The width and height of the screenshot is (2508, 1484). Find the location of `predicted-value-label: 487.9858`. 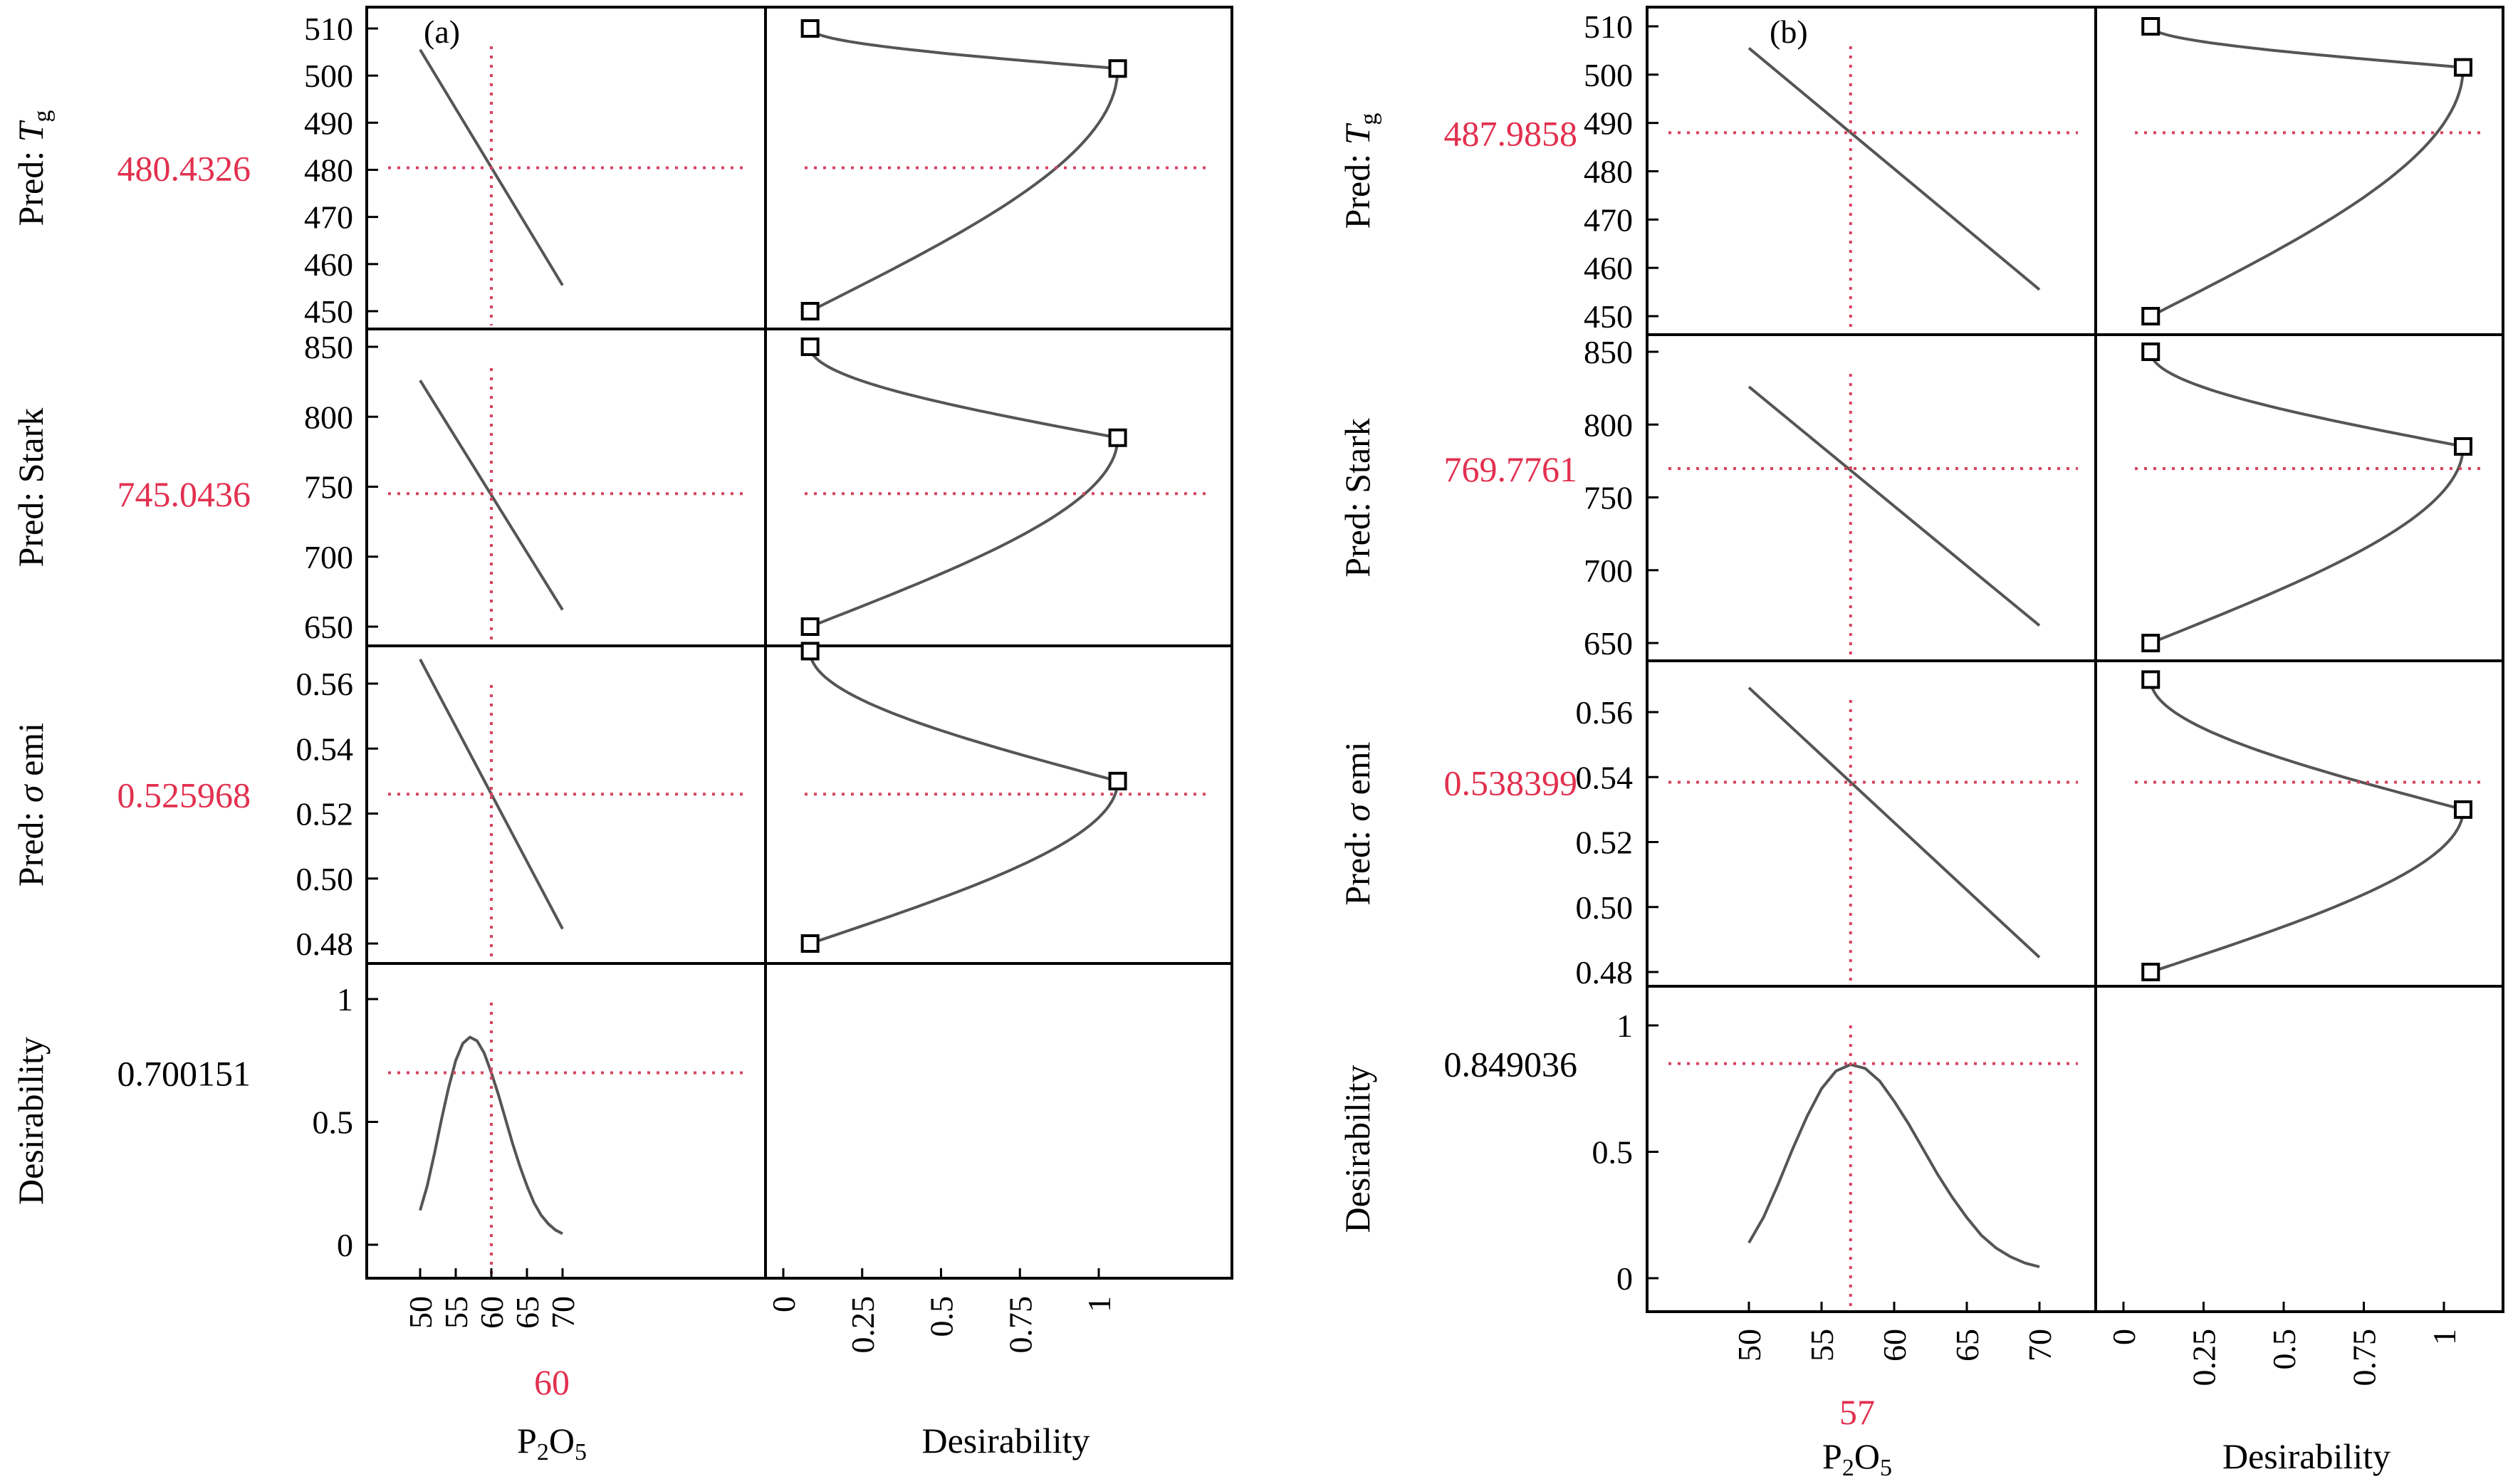

predicted-value-label: 487.9858 is located at coordinates (1511, 133).